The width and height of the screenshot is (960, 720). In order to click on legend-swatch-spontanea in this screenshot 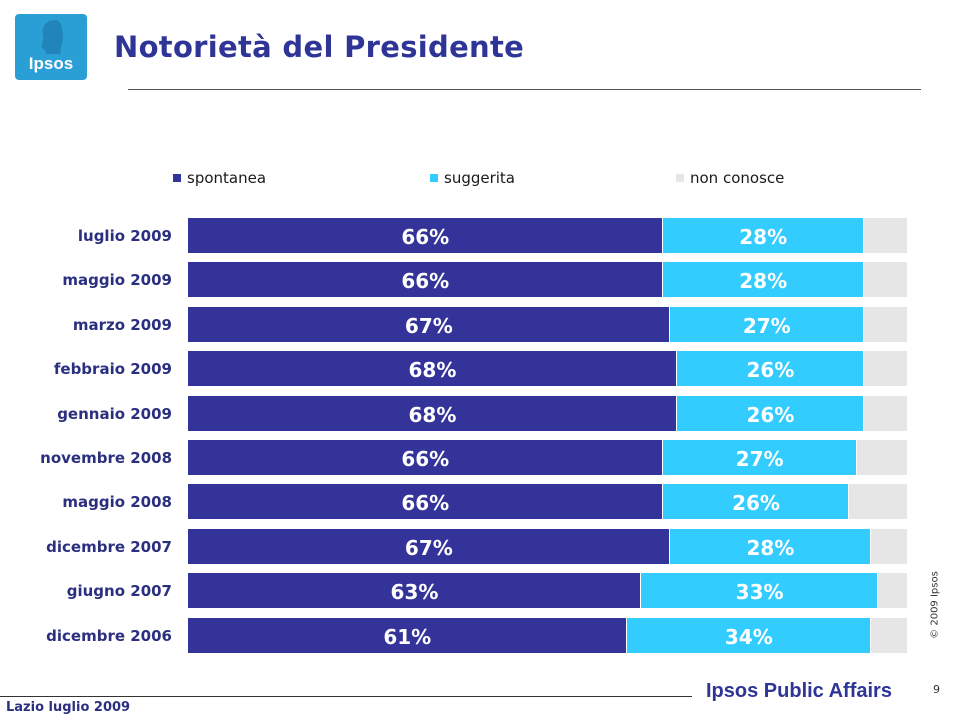, I will do `click(177, 178)`.